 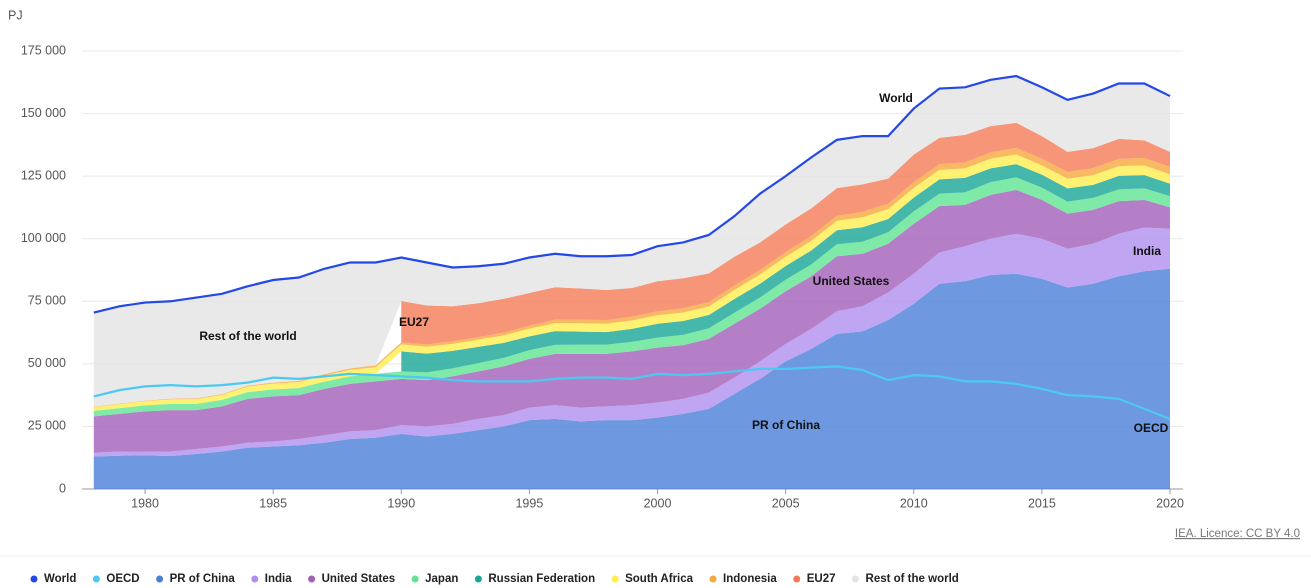 What do you see at coordinates (821, 579) in the screenshot?
I see `legend-label: EU27` at bounding box center [821, 579].